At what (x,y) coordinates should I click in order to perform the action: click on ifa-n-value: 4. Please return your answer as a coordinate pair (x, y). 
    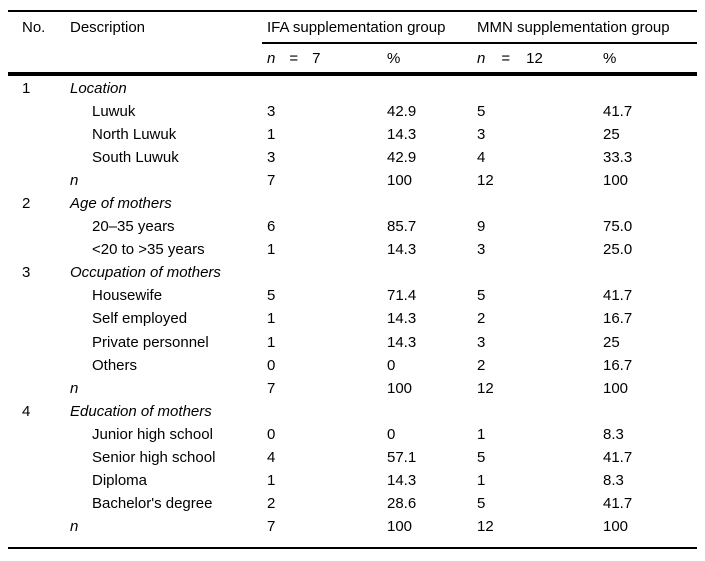
    Looking at the image, I should click on (271, 457).